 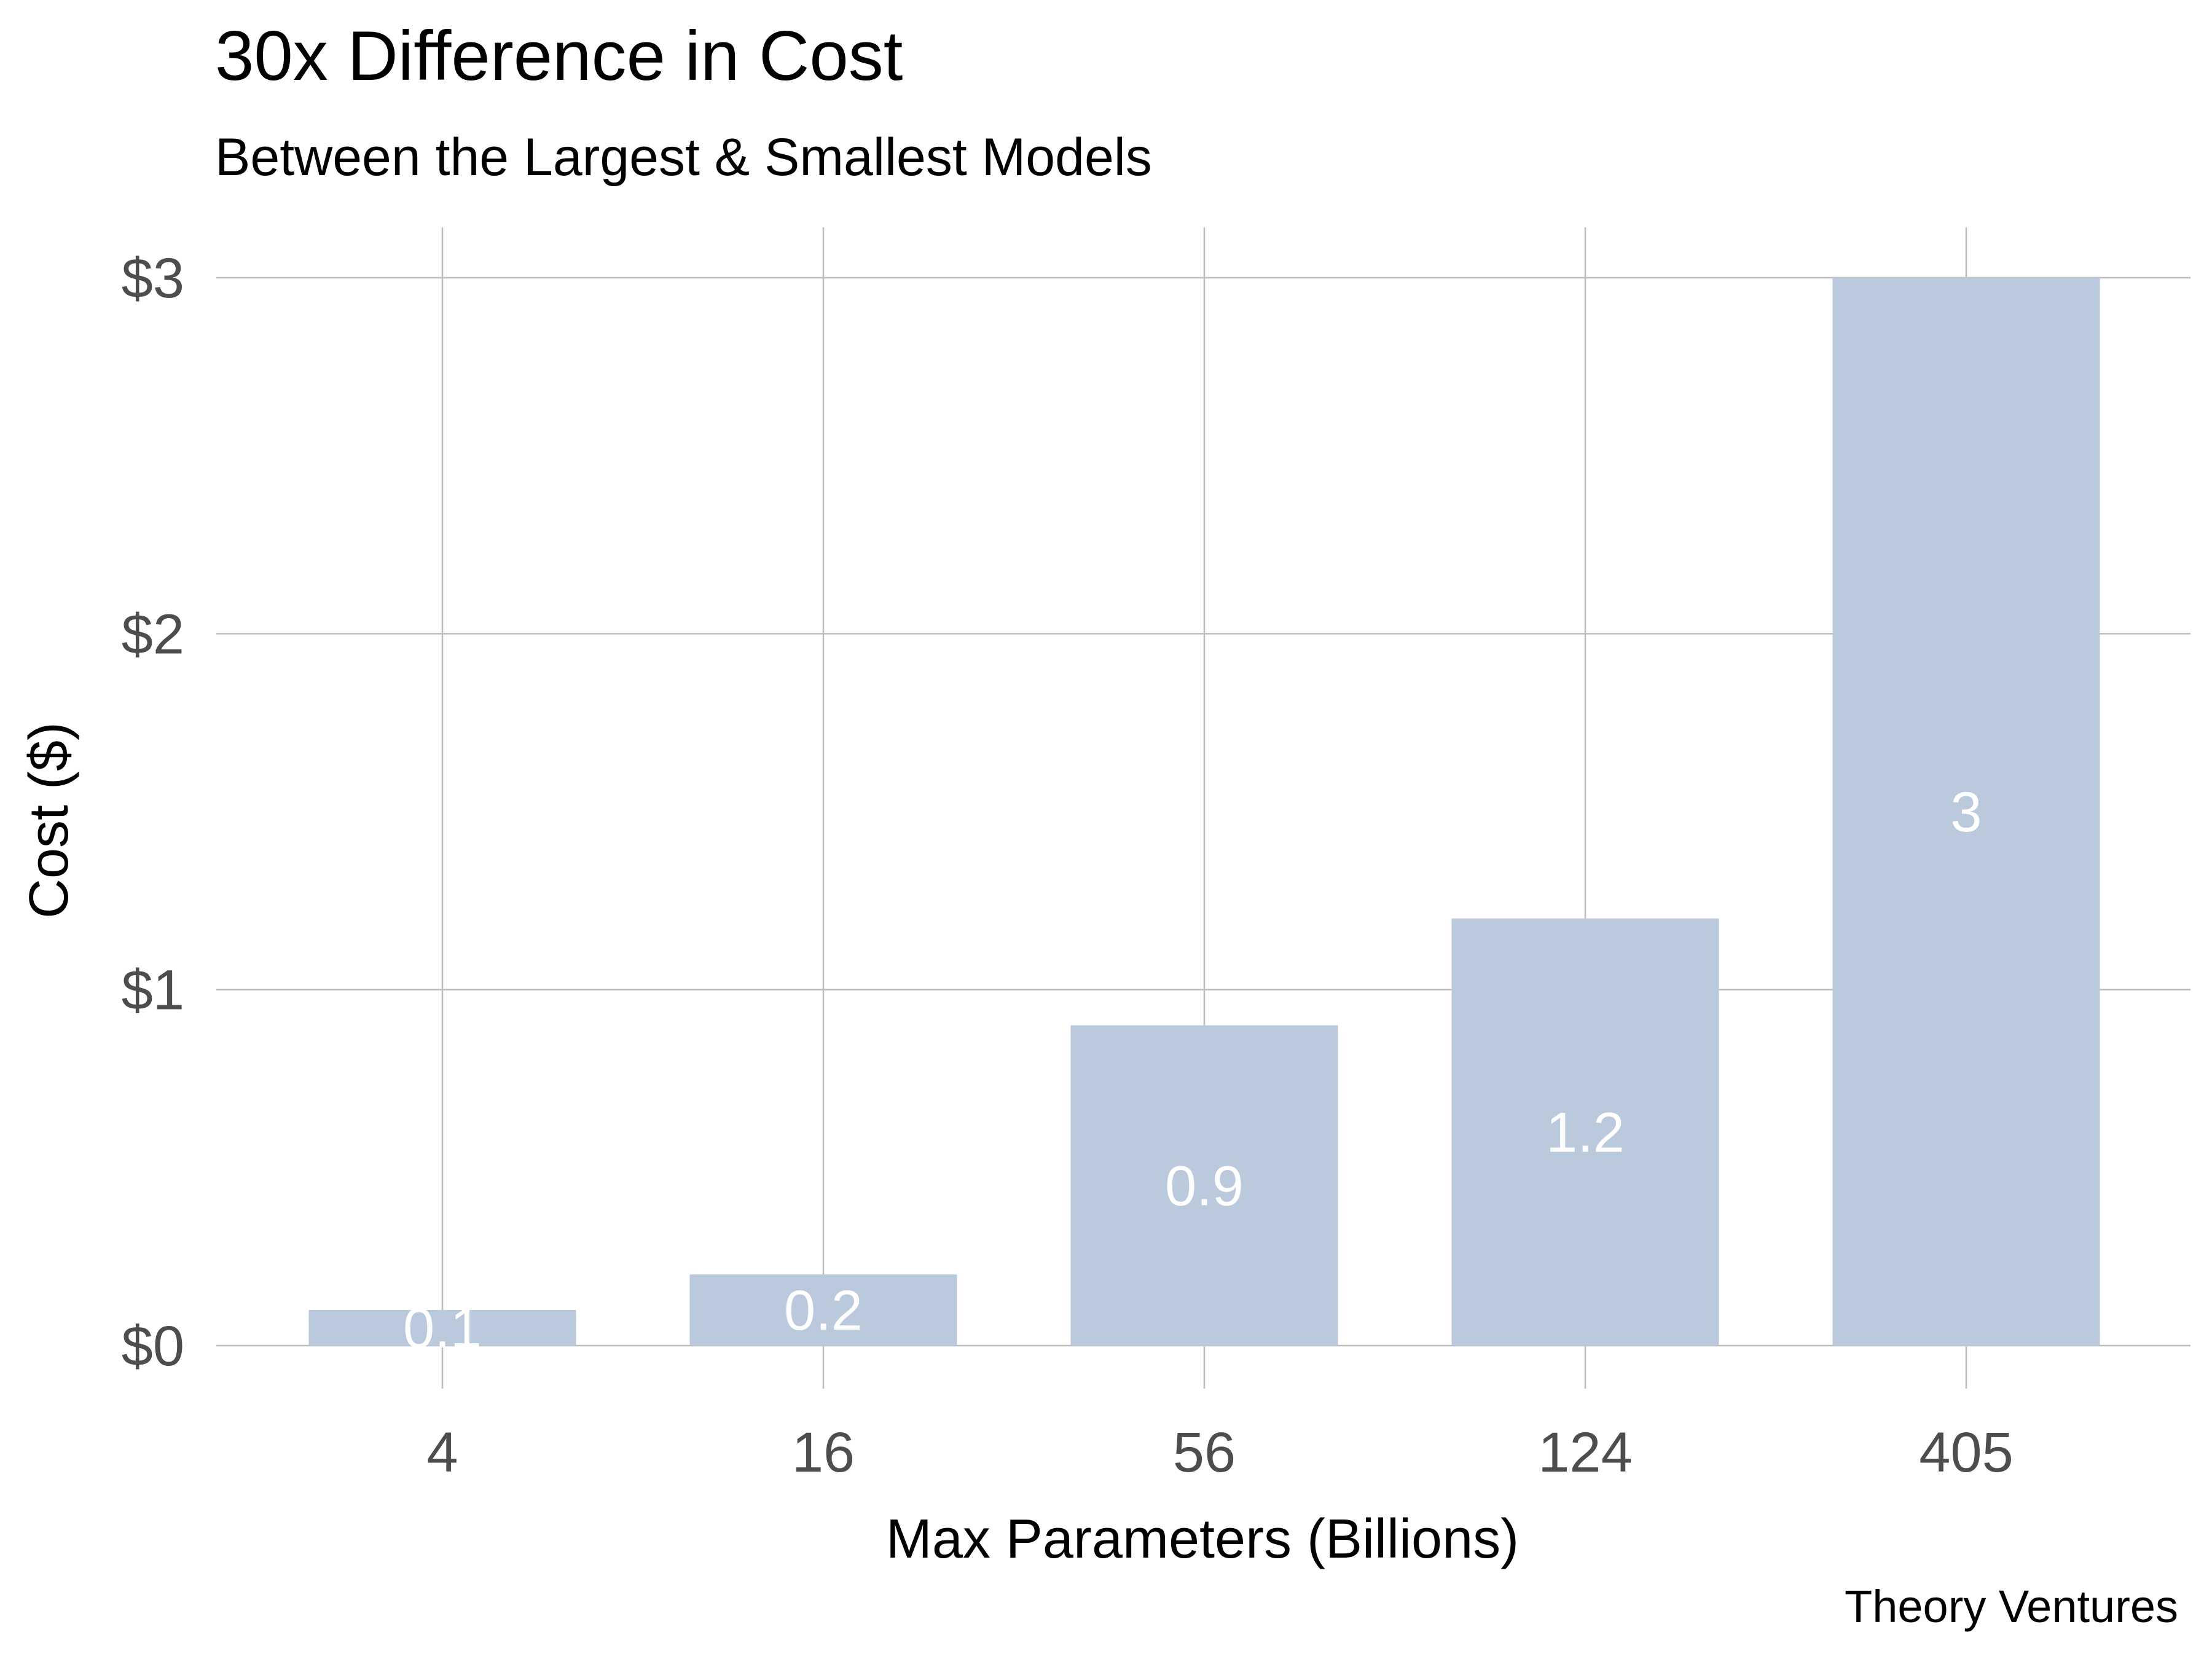 I want to click on y-axis-title: Cost ($), so click(x=49, y=820).